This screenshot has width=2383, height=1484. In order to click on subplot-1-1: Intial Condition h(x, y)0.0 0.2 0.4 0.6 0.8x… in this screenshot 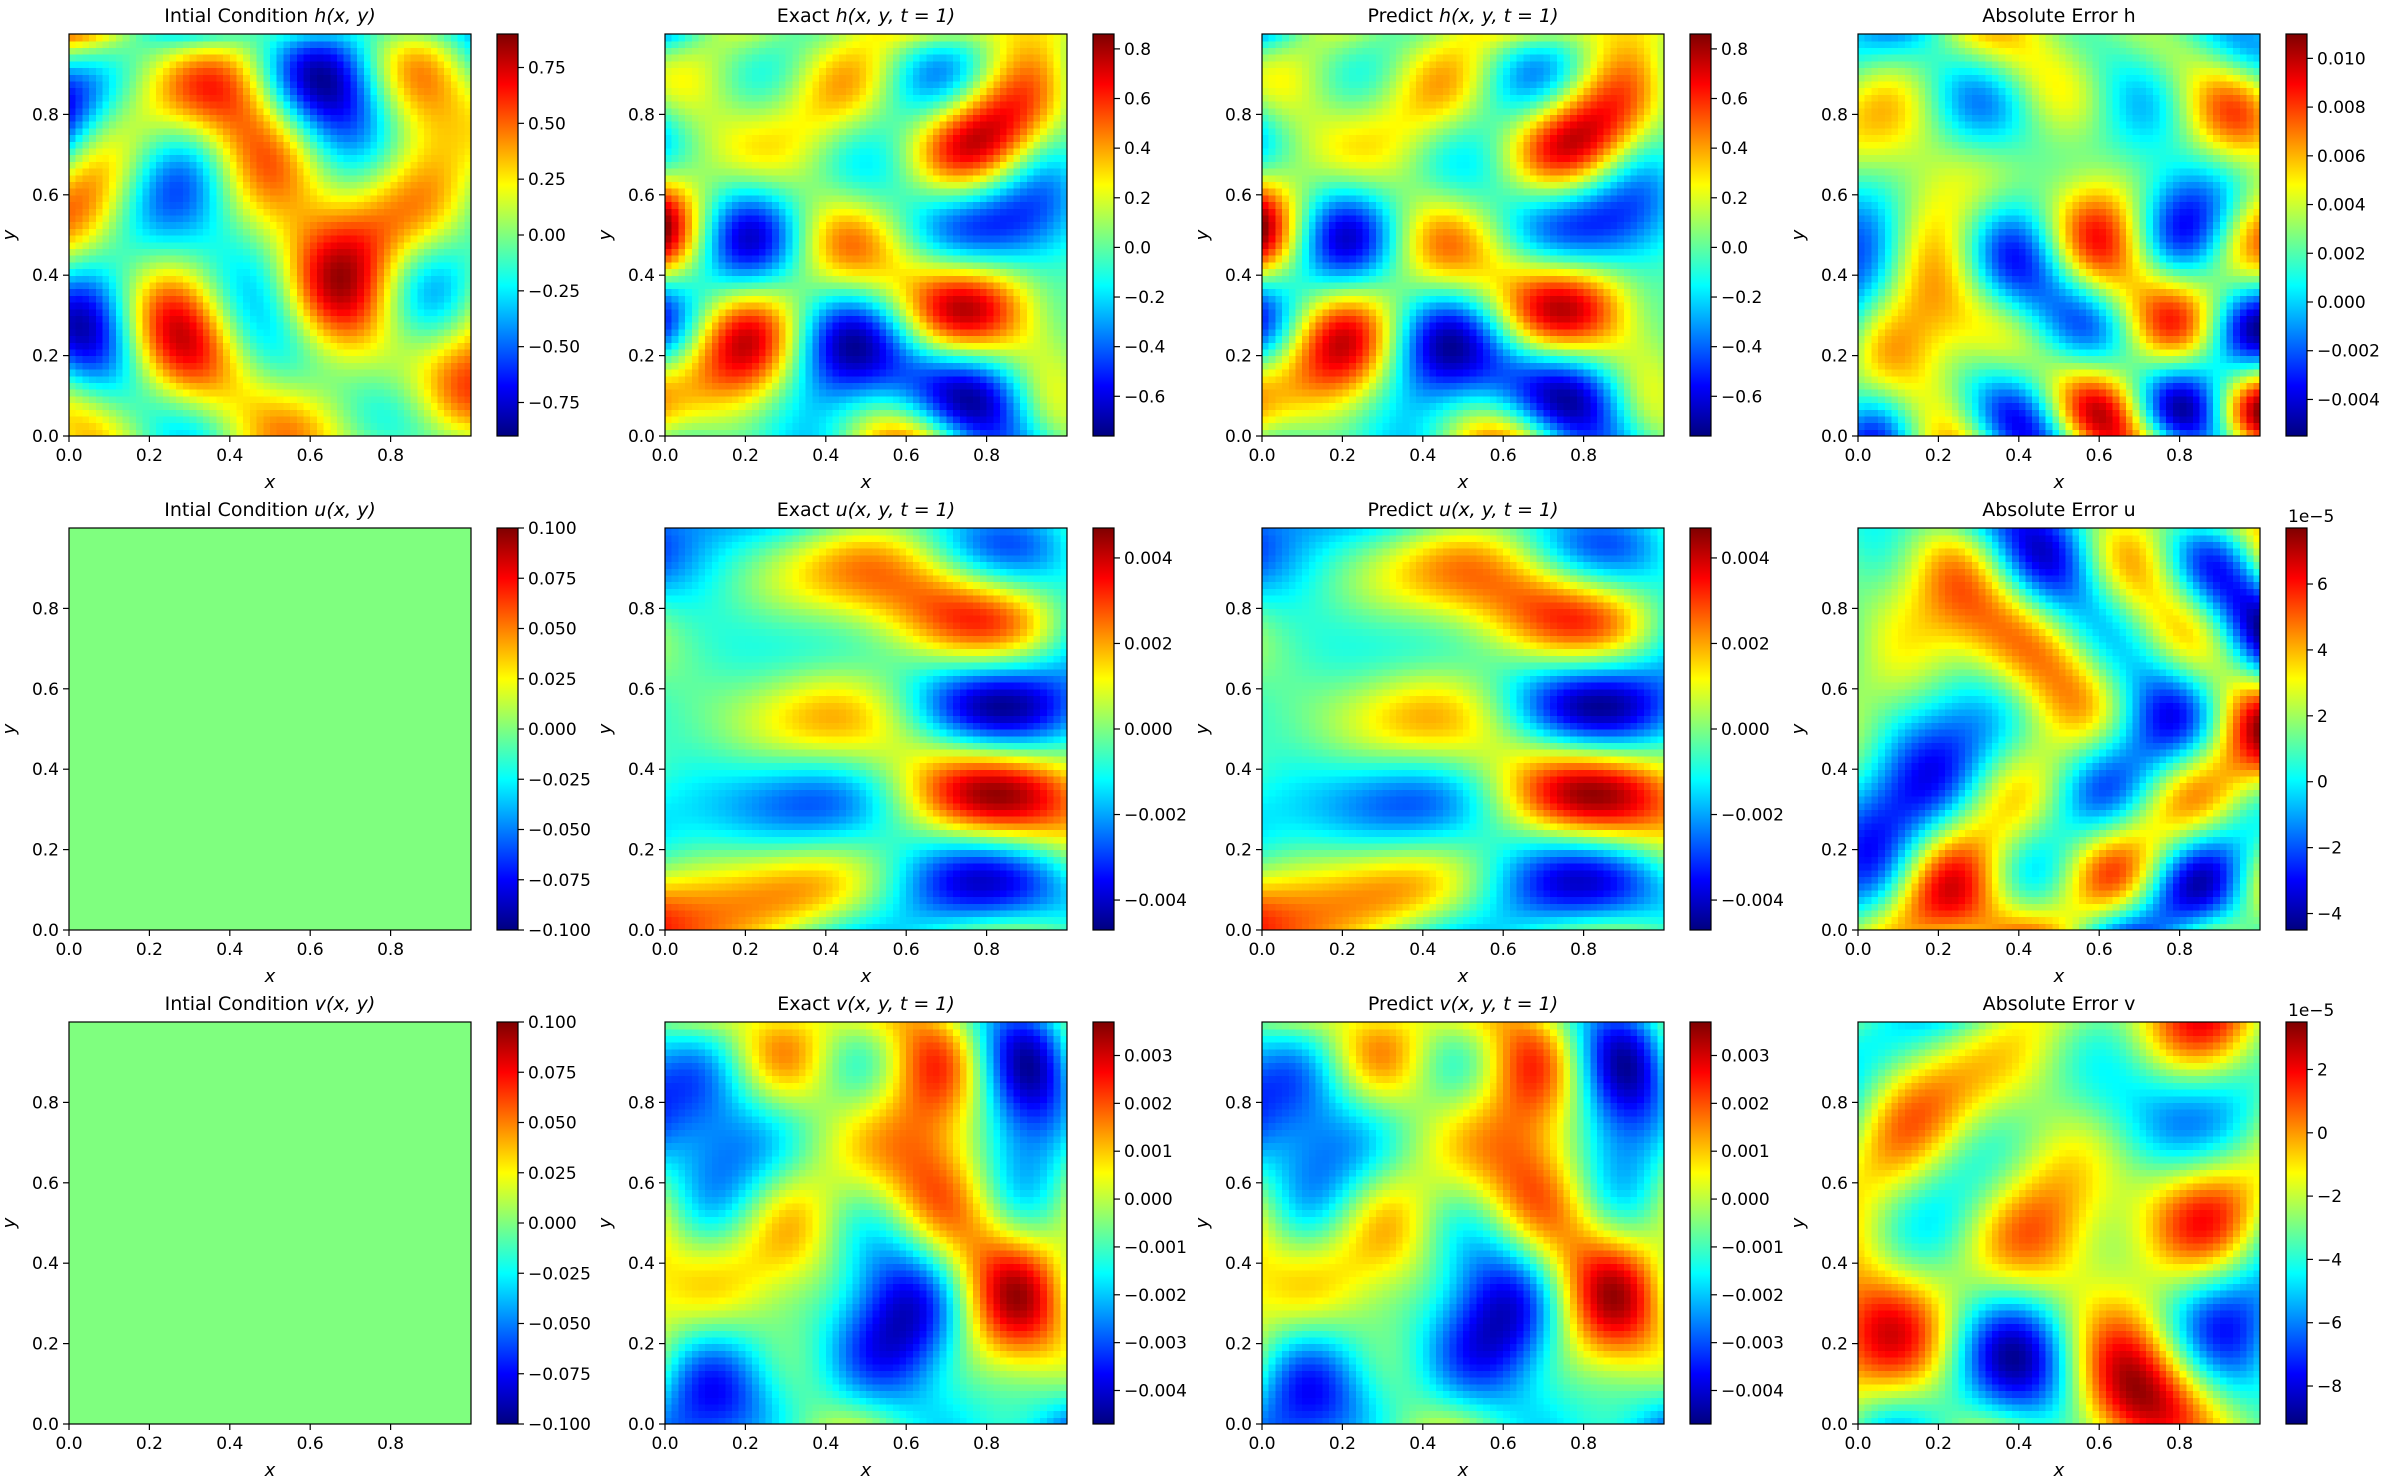, I will do `click(290, 249)`.